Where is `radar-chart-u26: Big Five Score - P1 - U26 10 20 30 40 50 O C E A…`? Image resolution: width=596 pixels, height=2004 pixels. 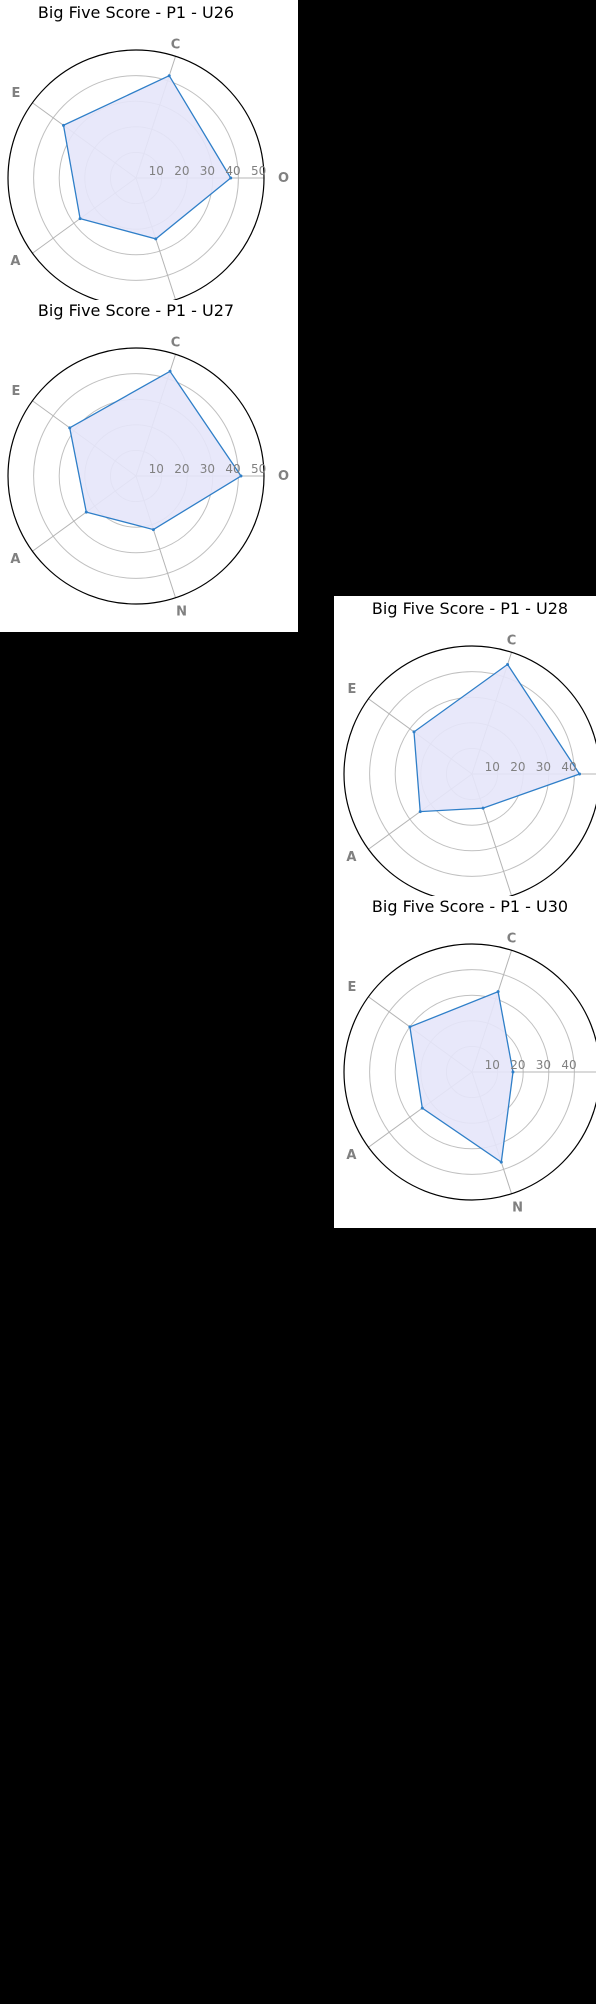
radar-chart-u26: Big Five Score - P1 - U26 10 20 30 40 50 O C E A… is located at coordinates (149, 150).